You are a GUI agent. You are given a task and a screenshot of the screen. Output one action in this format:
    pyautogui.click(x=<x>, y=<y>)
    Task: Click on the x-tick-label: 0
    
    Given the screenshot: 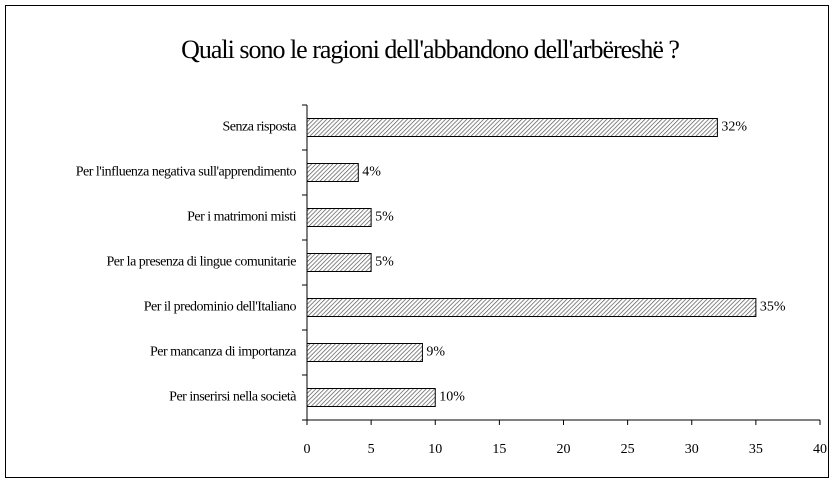 What is the action you would take?
    pyautogui.click(x=307, y=449)
    